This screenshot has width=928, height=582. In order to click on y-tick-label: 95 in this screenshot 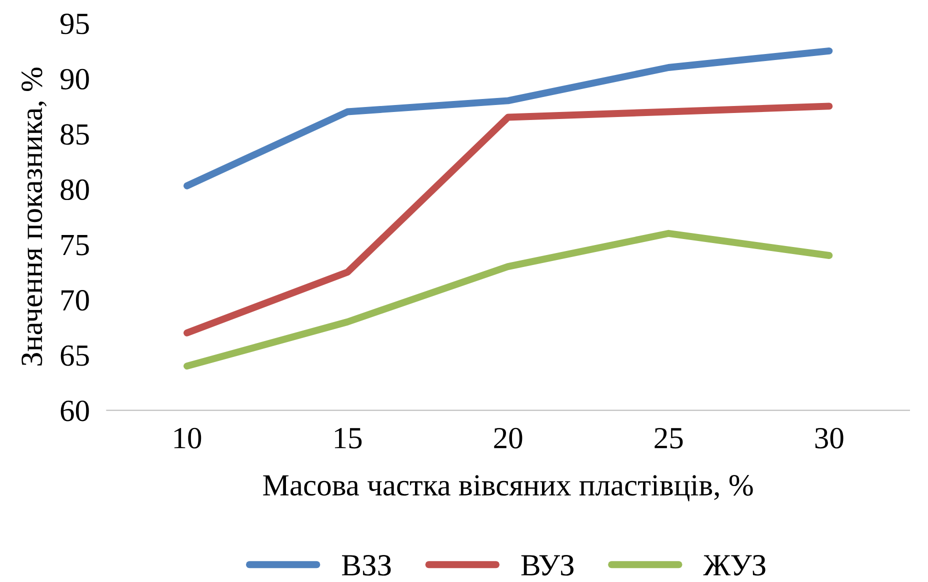, I will do `click(74, 24)`.